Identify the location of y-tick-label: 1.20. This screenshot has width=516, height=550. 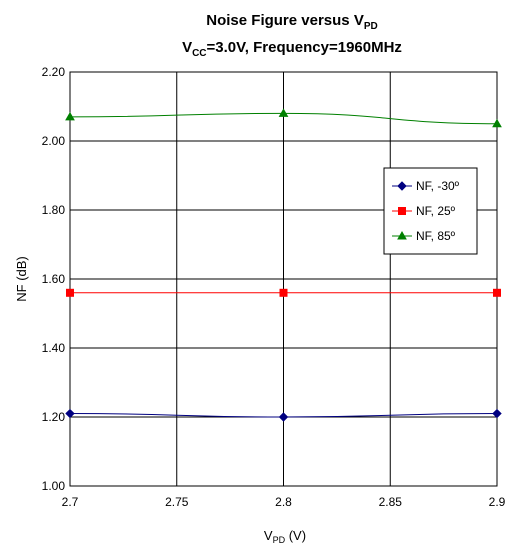
(54, 417).